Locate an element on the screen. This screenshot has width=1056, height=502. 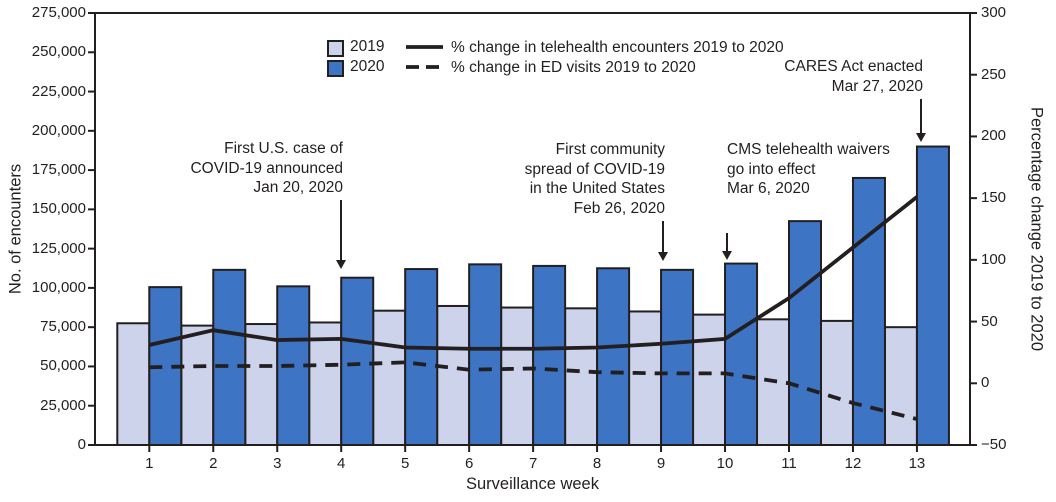
legend-swatch-2019 is located at coordinates (335, 48).